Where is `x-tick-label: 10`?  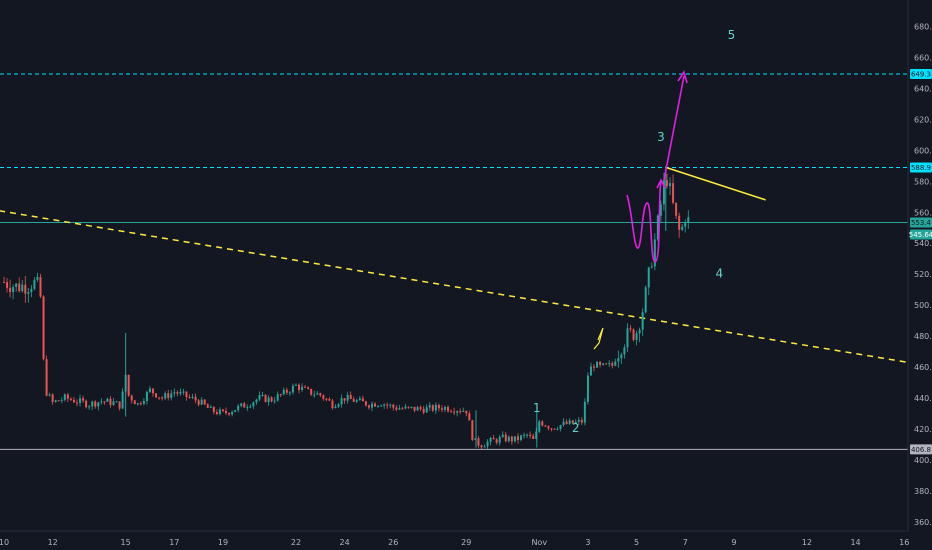
x-tick-label: 10 is located at coordinates (4, 542).